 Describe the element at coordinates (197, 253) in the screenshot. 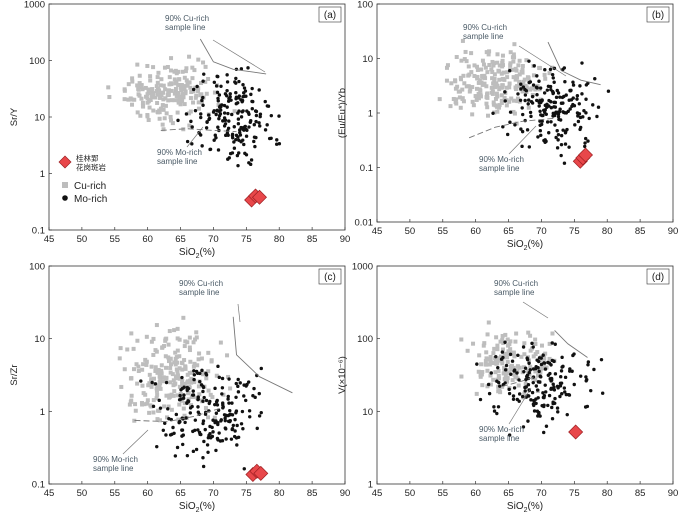

I see `x-axis-label: SiO2(%)` at that location.